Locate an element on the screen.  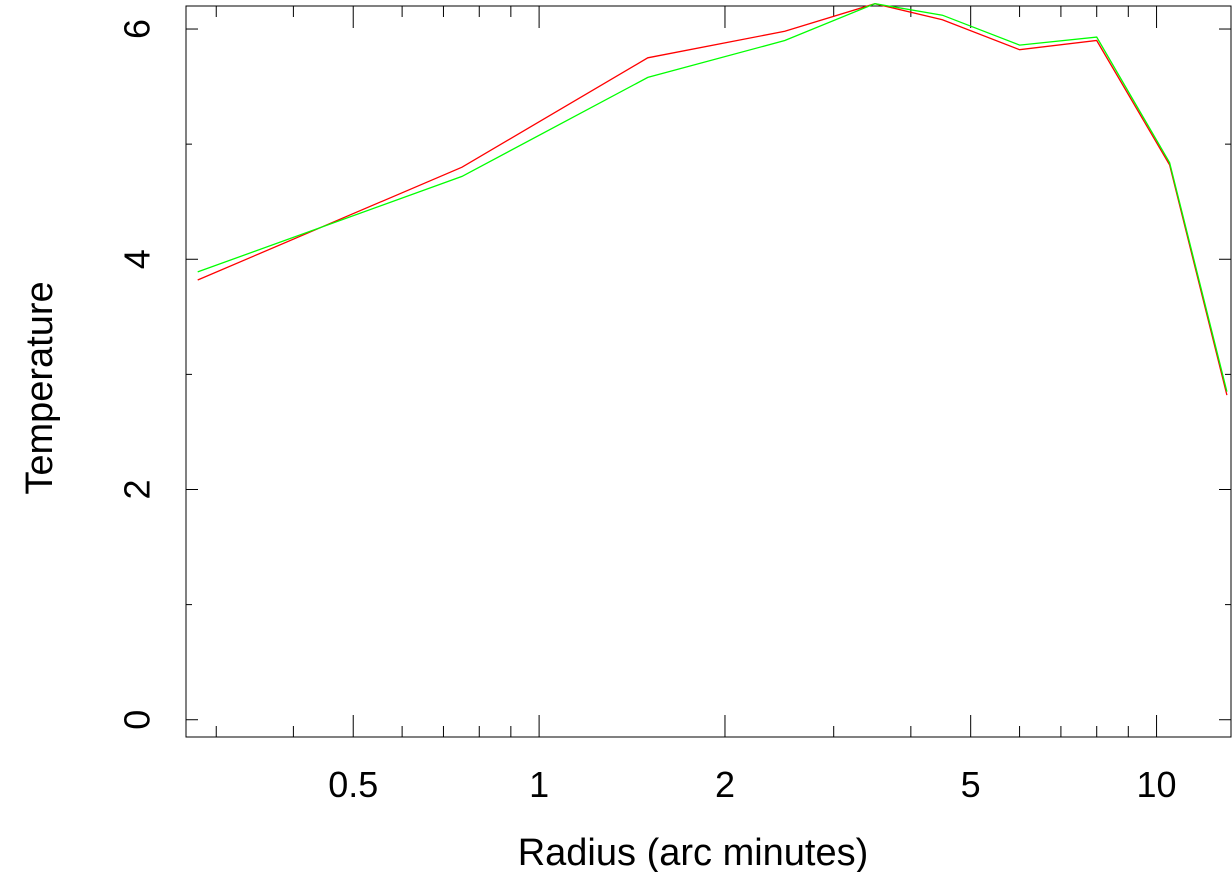
y-tick-label: 2 is located at coordinates (137, 489).